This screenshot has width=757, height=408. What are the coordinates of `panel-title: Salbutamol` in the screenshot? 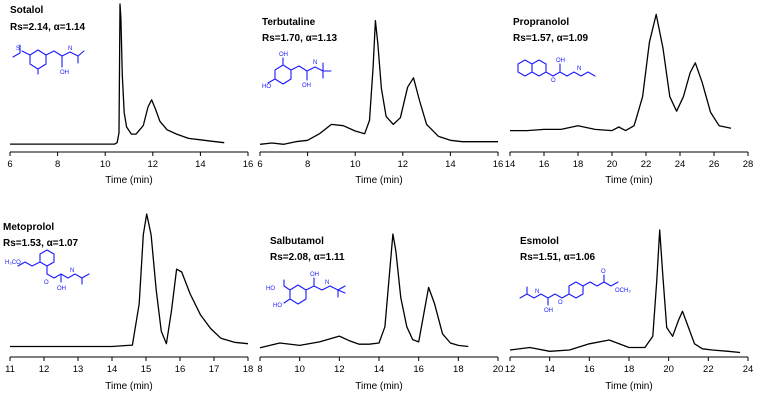 It's located at (297, 241).